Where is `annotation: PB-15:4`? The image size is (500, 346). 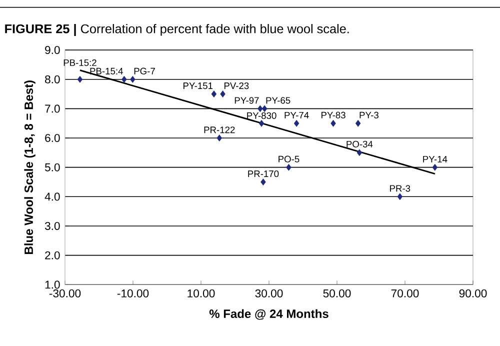 annotation: PB-15:4 is located at coordinates (106, 71).